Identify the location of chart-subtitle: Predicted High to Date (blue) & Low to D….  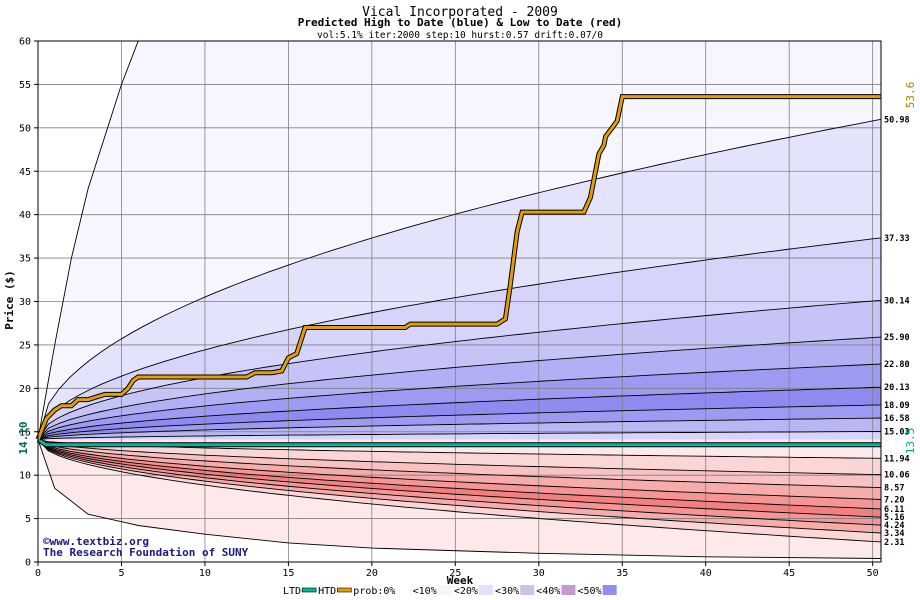
(460, 22).